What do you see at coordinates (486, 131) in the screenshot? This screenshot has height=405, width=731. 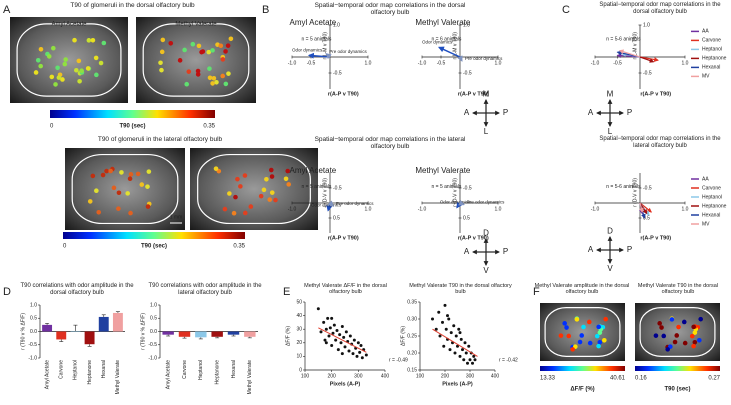 I see `compass-label: L` at bounding box center [486, 131].